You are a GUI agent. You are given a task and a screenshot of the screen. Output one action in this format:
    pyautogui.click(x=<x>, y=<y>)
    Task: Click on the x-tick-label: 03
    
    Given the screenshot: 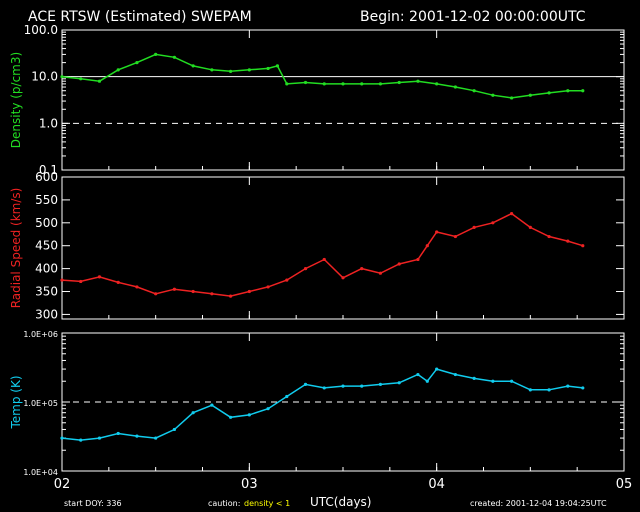 What is the action you would take?
    pyautogui.click(x=249, y=484)
    